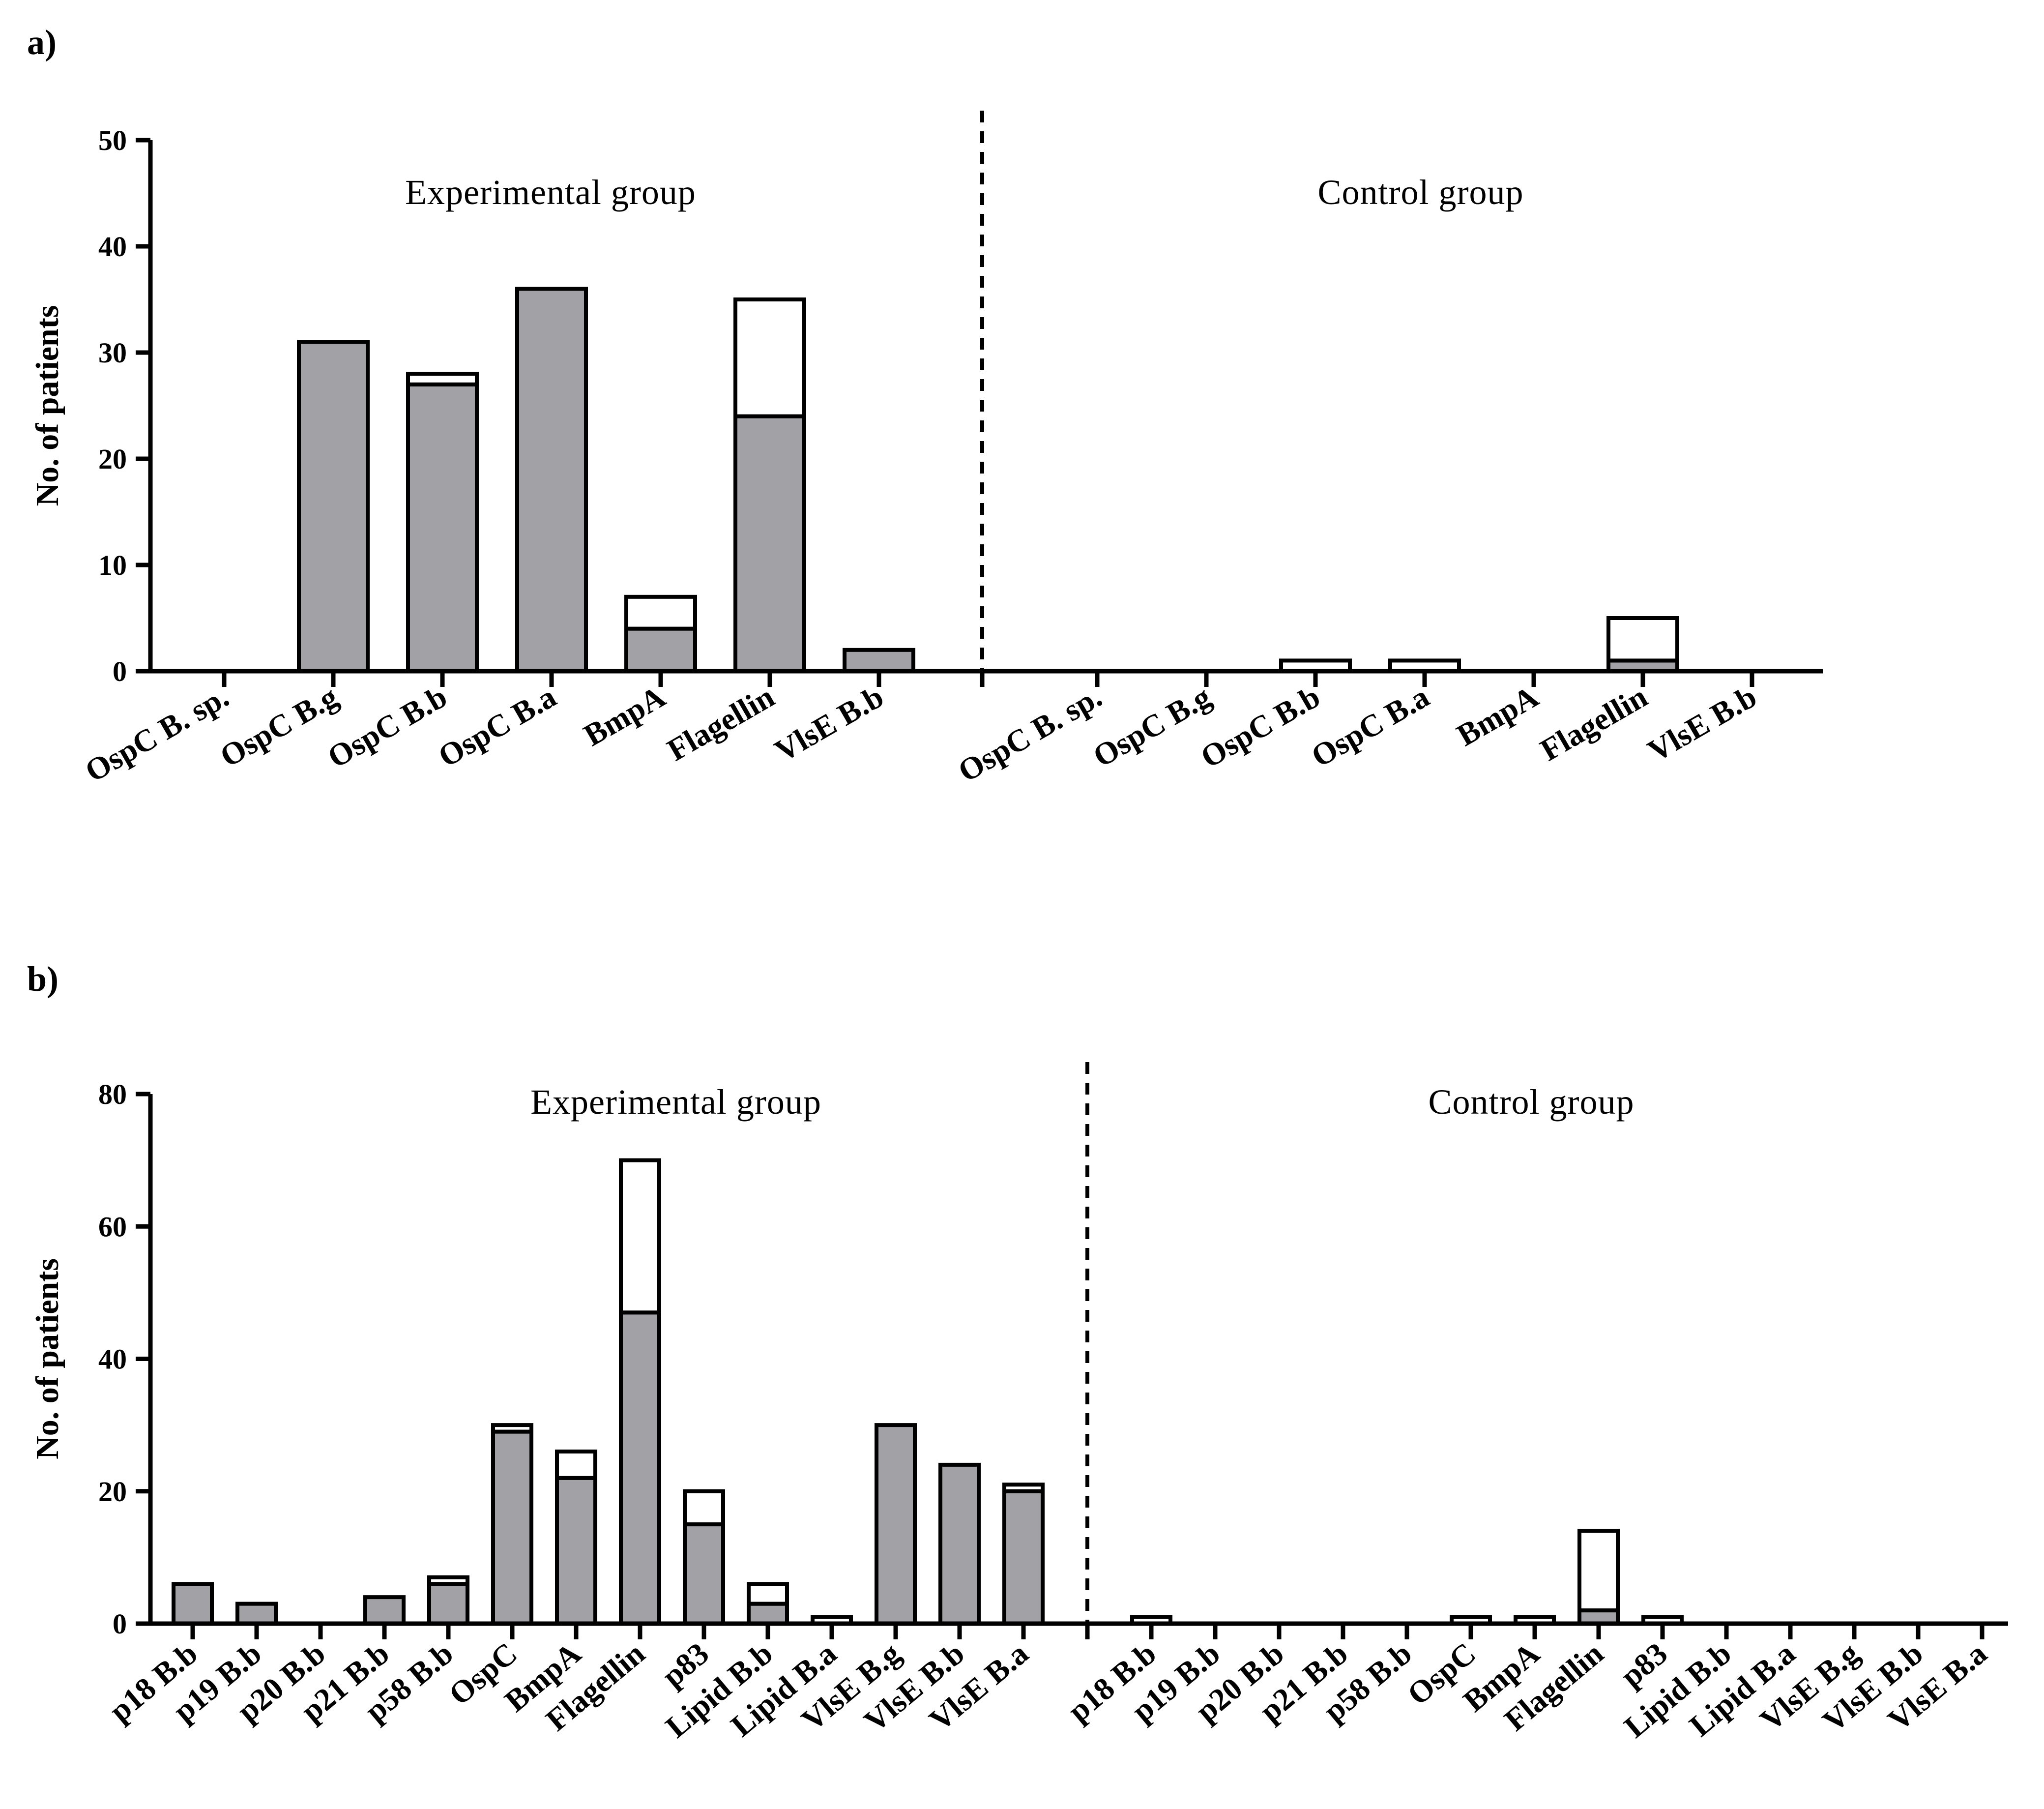 This screenshot has height=1809, width=2044. Describe the element at coordinates (112, 565) in the screenshot. I see `y-tick-label: 10` at that location.